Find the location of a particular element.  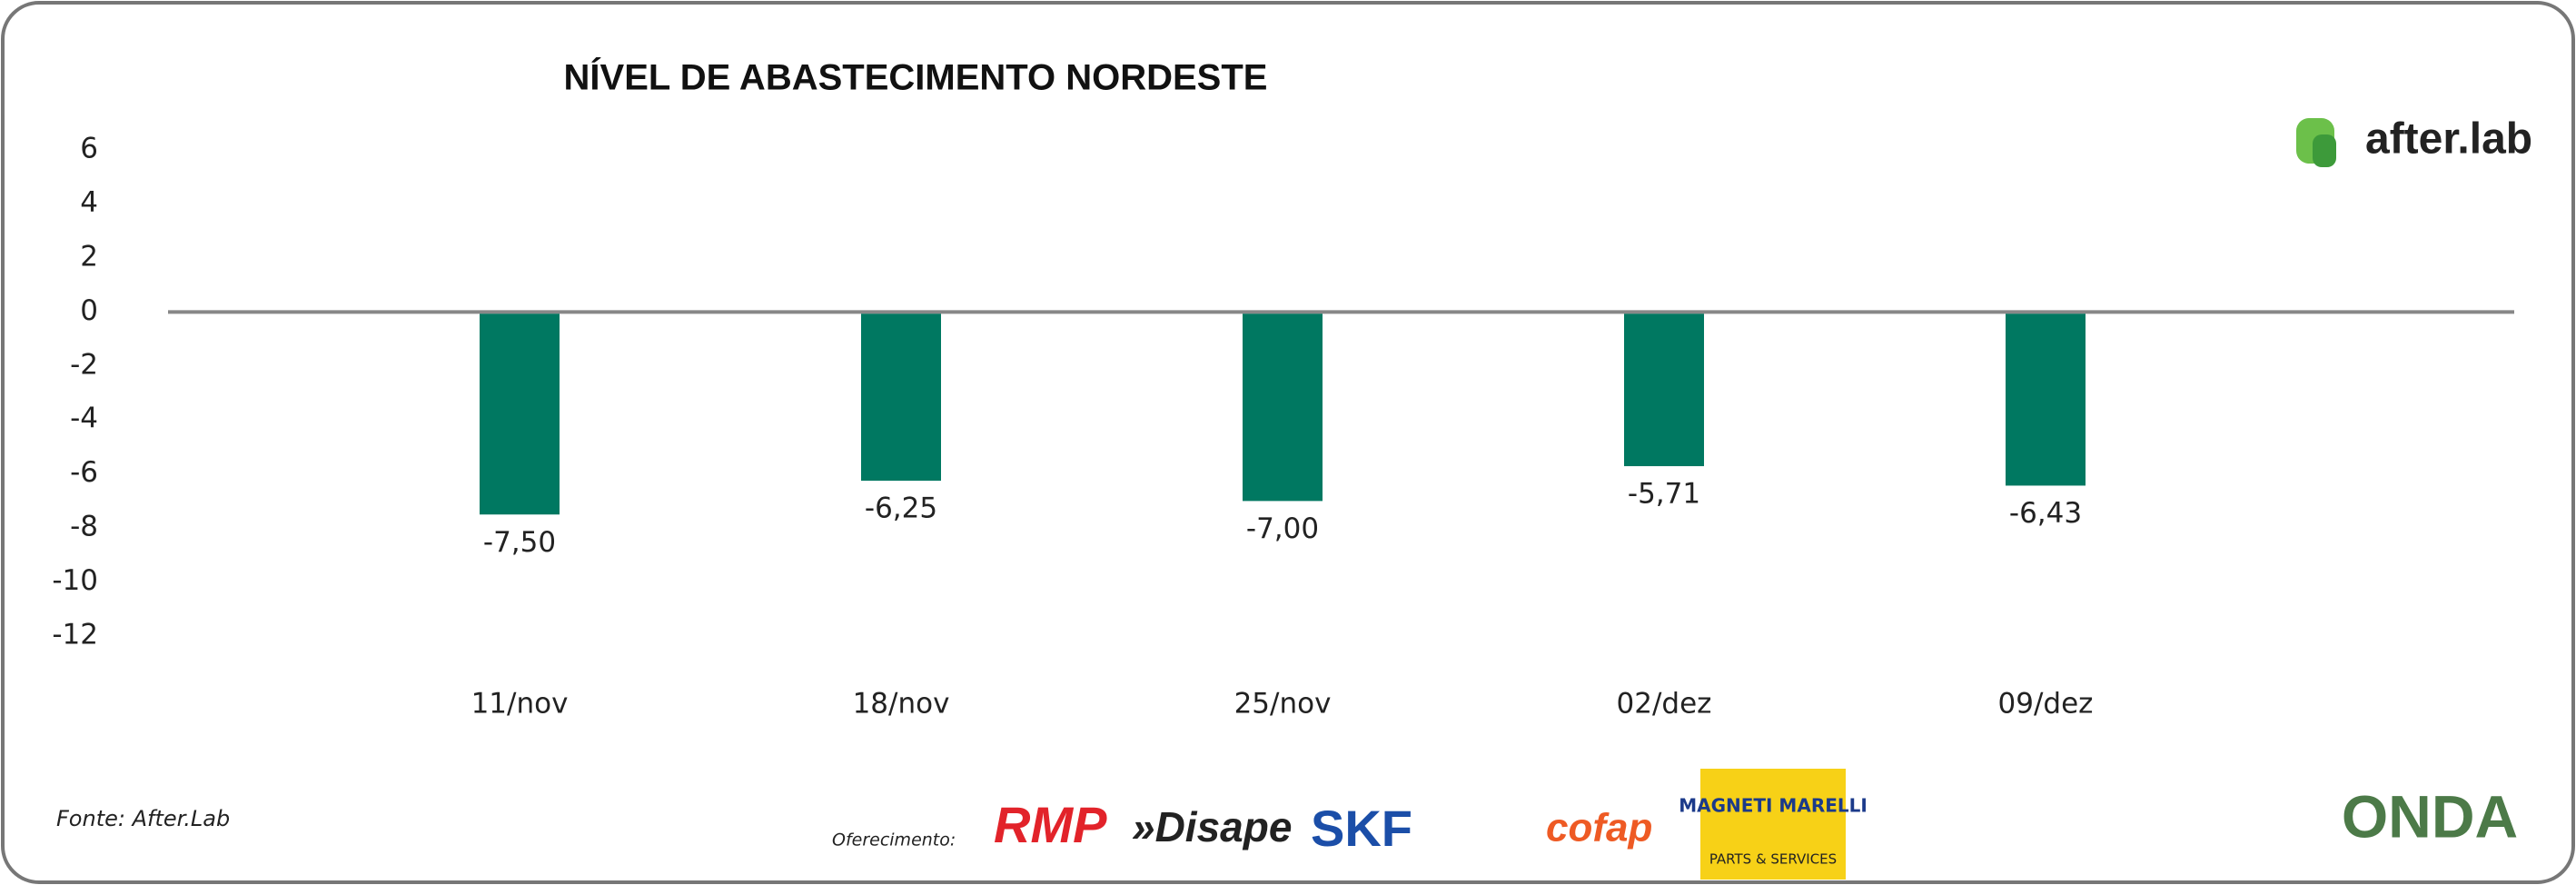

value-label: -5,71 is located at coordinates (1664, 494).